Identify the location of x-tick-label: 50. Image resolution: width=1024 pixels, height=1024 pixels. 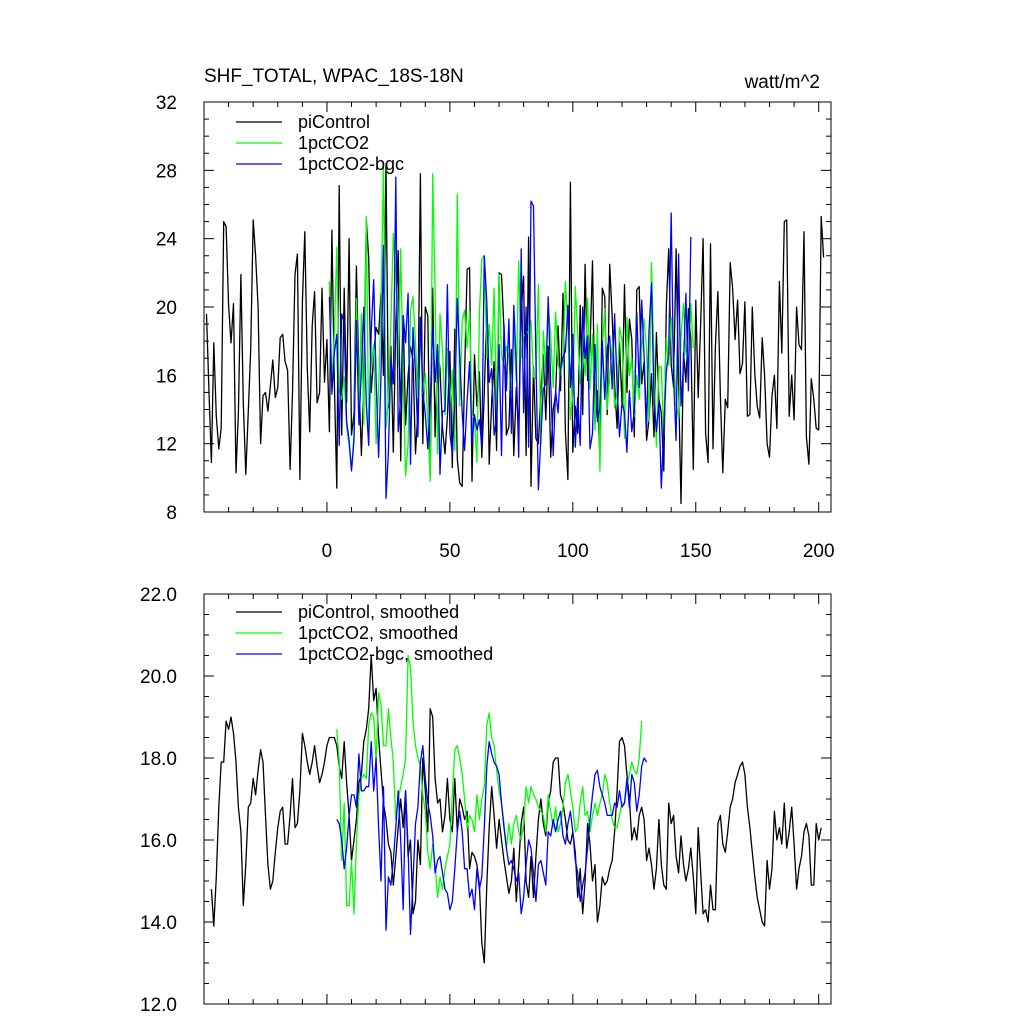
(449, 551).